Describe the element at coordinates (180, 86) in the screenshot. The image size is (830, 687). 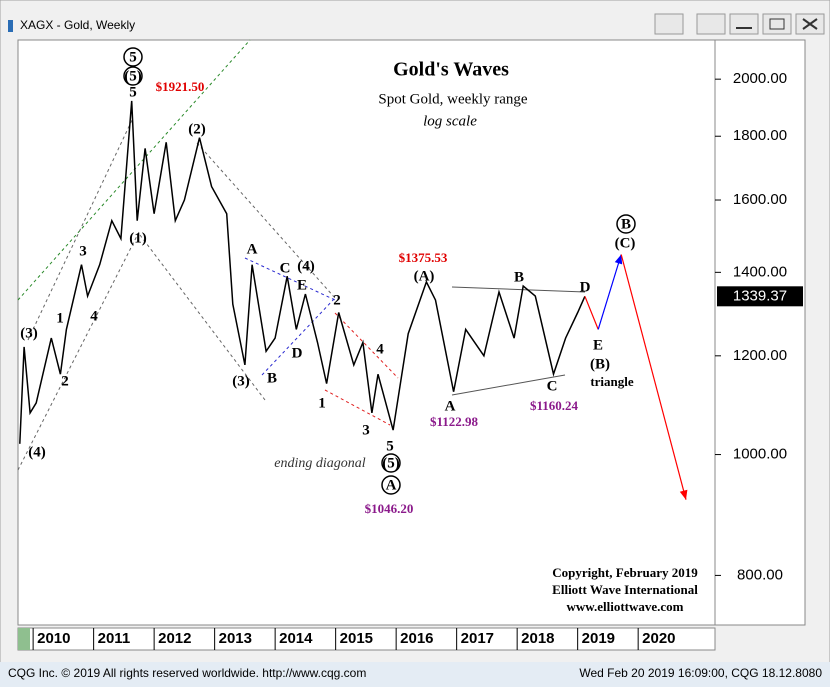
I see `annotation: $1921.50` at that location.